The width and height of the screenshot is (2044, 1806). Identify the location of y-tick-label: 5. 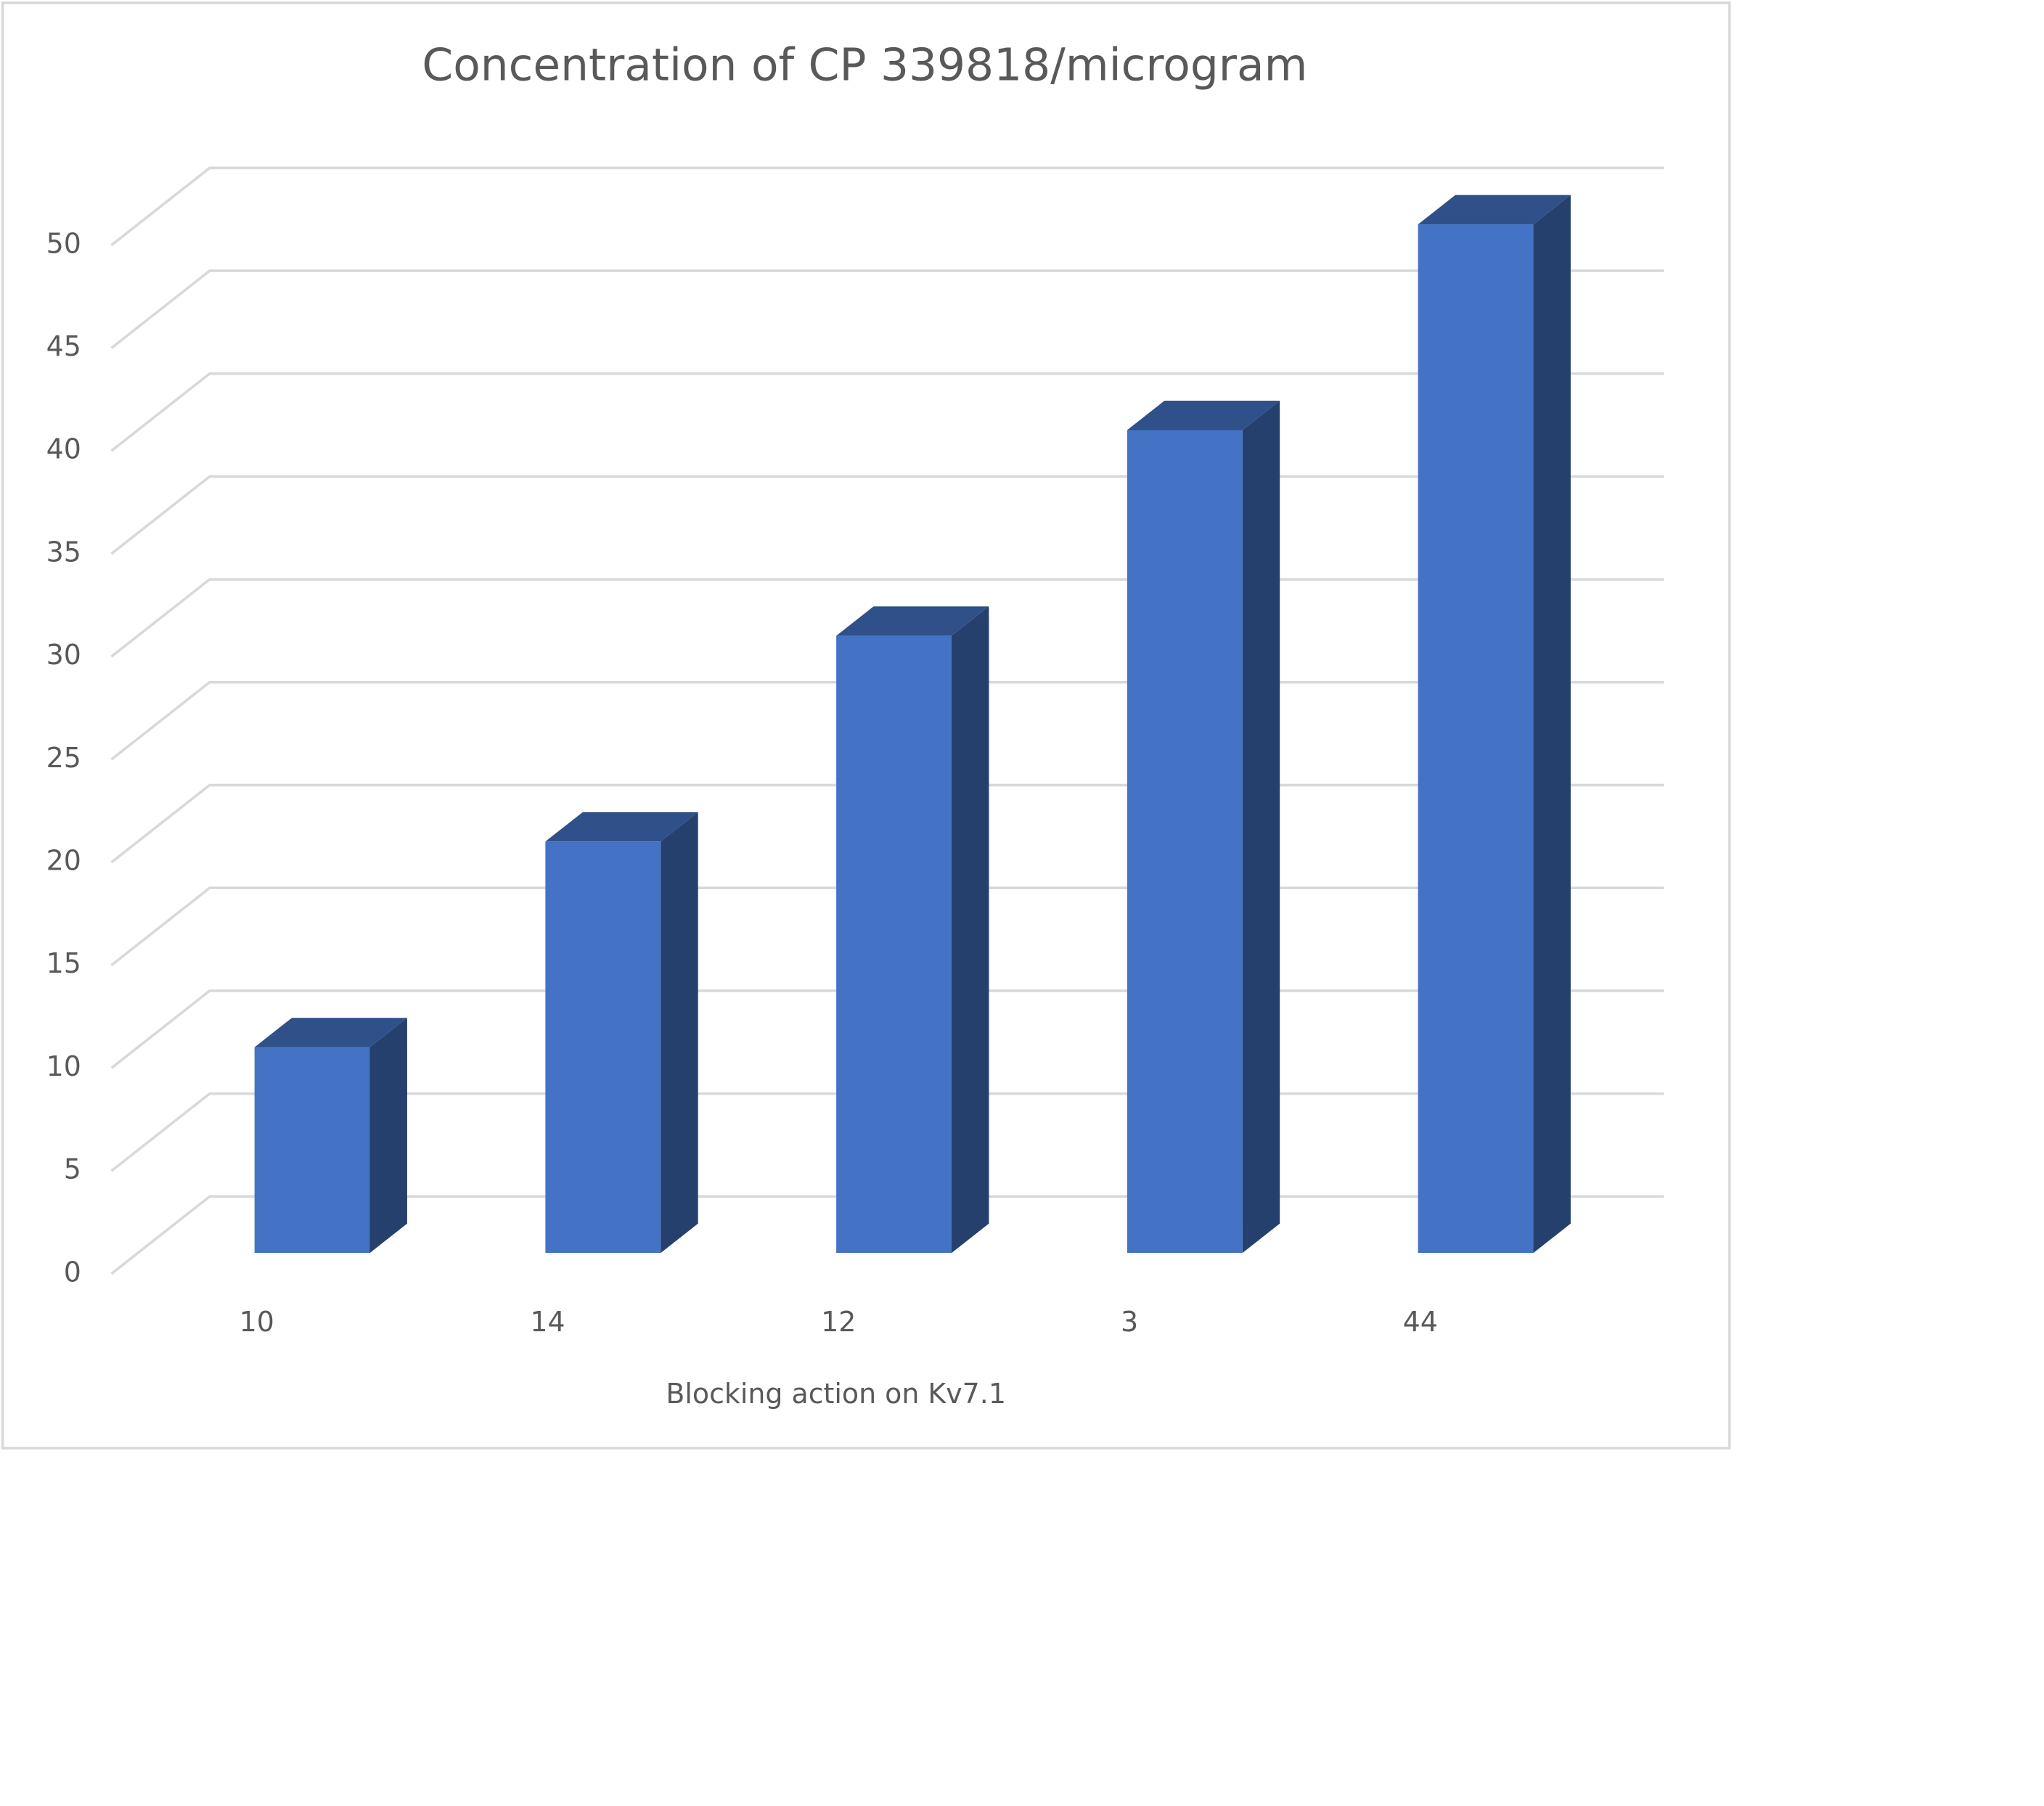
(72, 1169).